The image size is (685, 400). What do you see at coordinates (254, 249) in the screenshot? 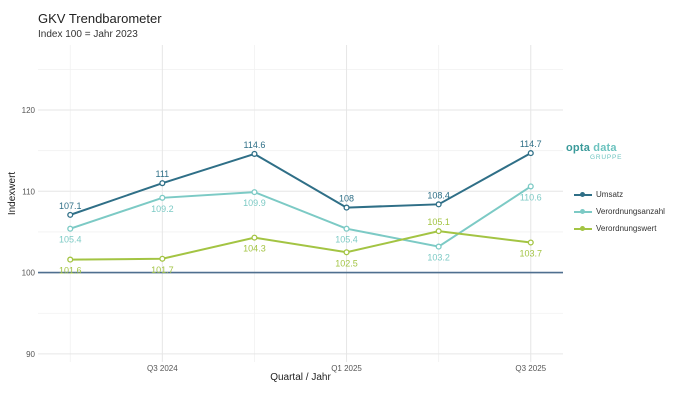
I see `data-label-verordnungswert: 104.3` at bounding box center [254, 249].